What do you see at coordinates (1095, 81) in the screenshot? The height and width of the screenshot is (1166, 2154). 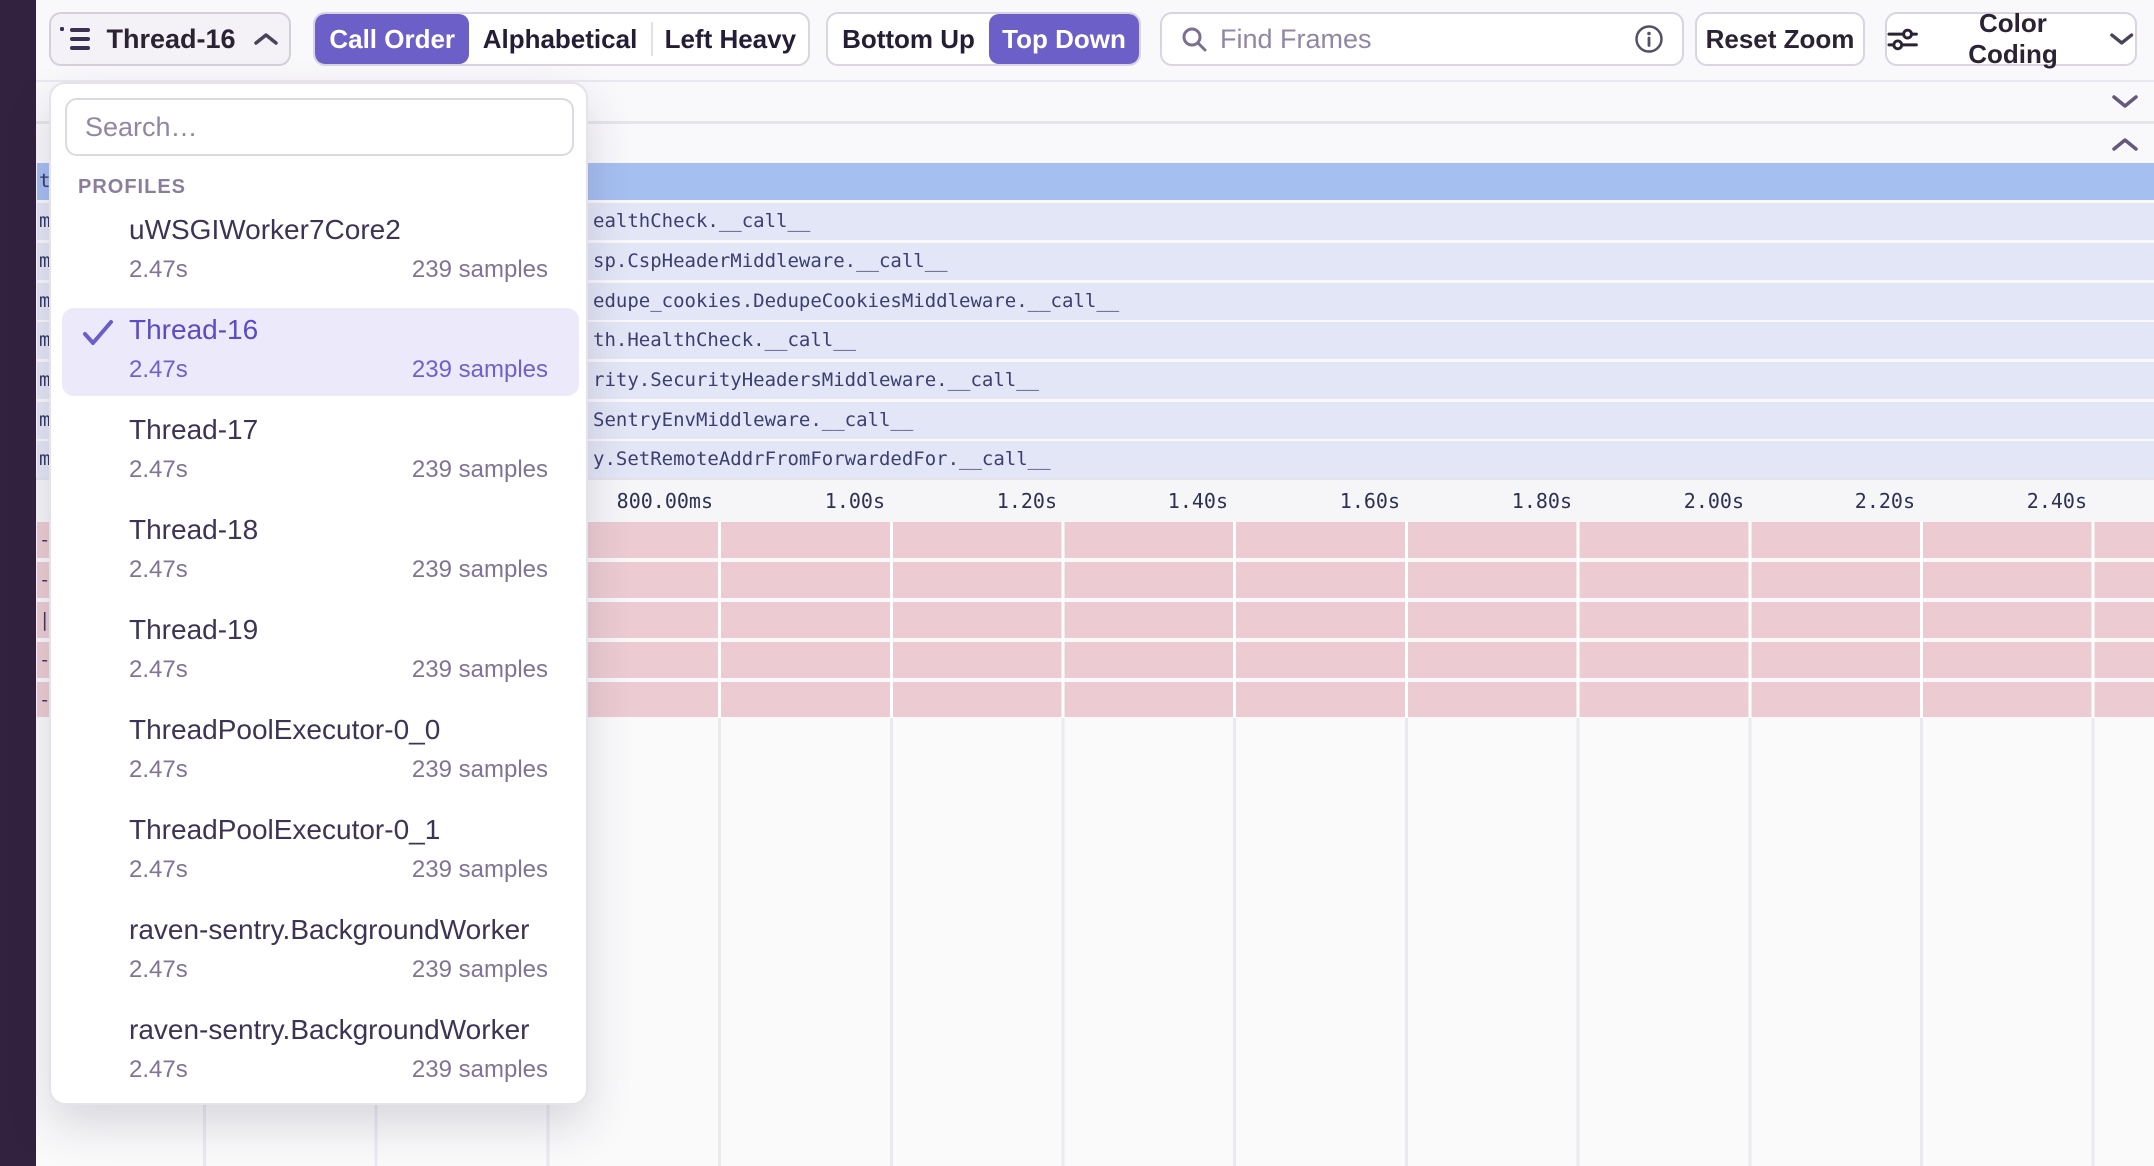 I see `content-top-border` at bounding box center [1095, 81].